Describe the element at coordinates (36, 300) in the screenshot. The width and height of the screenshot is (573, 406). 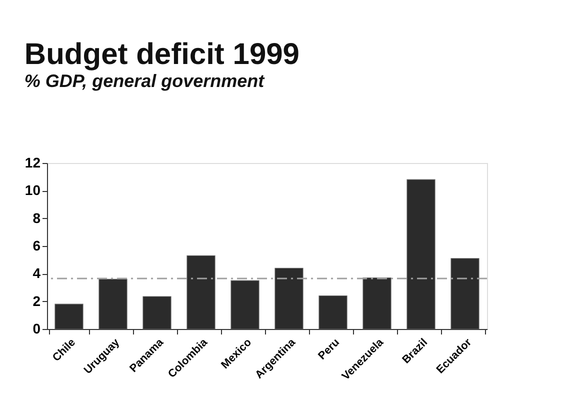
I see `y-tick-label: 2` at that location.